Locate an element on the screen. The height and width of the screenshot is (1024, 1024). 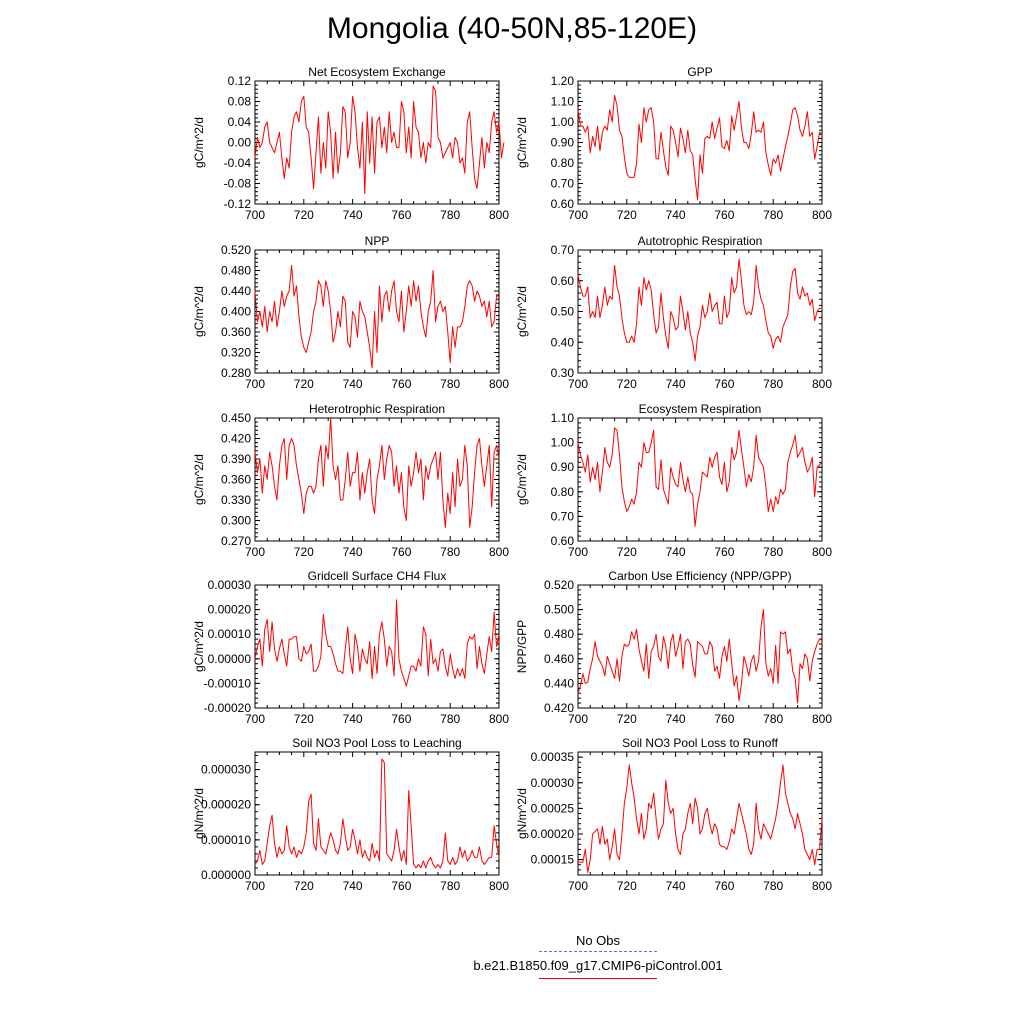
panel-title: Soil NO3 Pool Loss to Leaching is located at coordinates (376, 743).